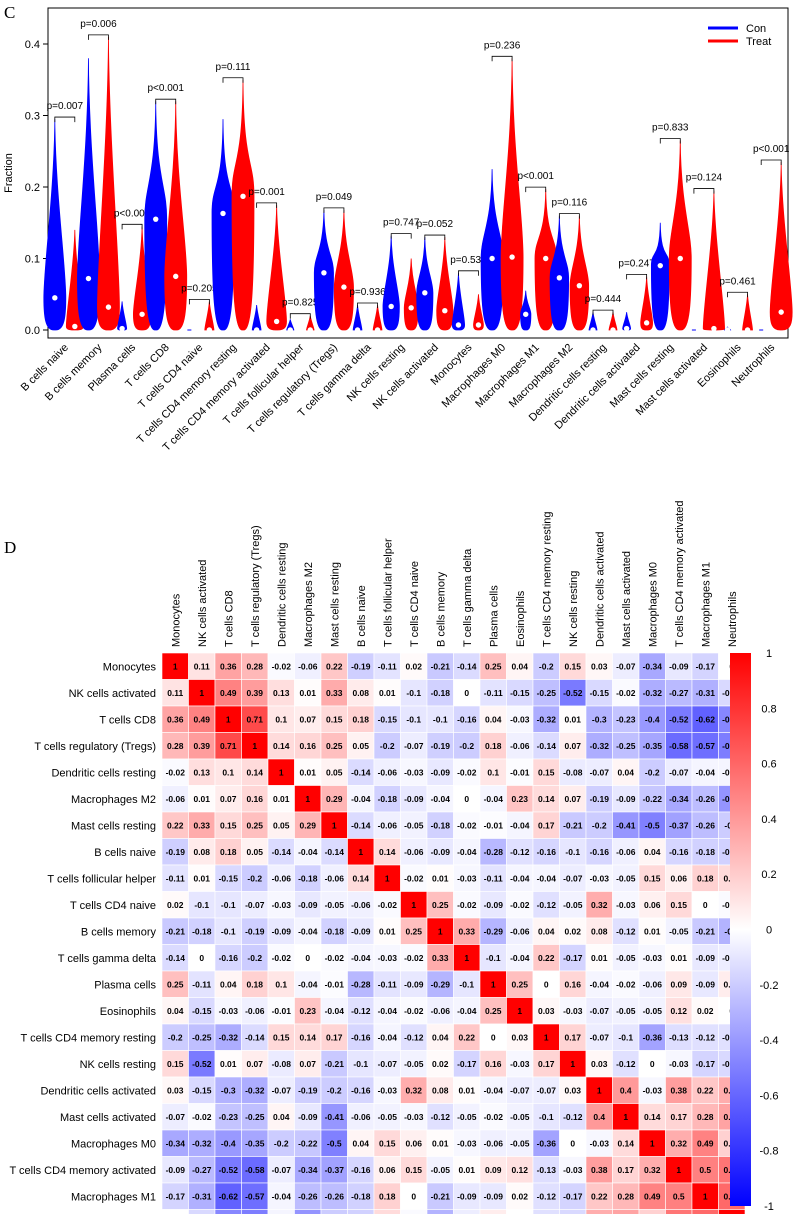 The width and height of the screenshot is (796, 1214). Describe the element at coordinates (361, 666) in the screenshot. I see `cell-value-0-7: -0.19` at that location.